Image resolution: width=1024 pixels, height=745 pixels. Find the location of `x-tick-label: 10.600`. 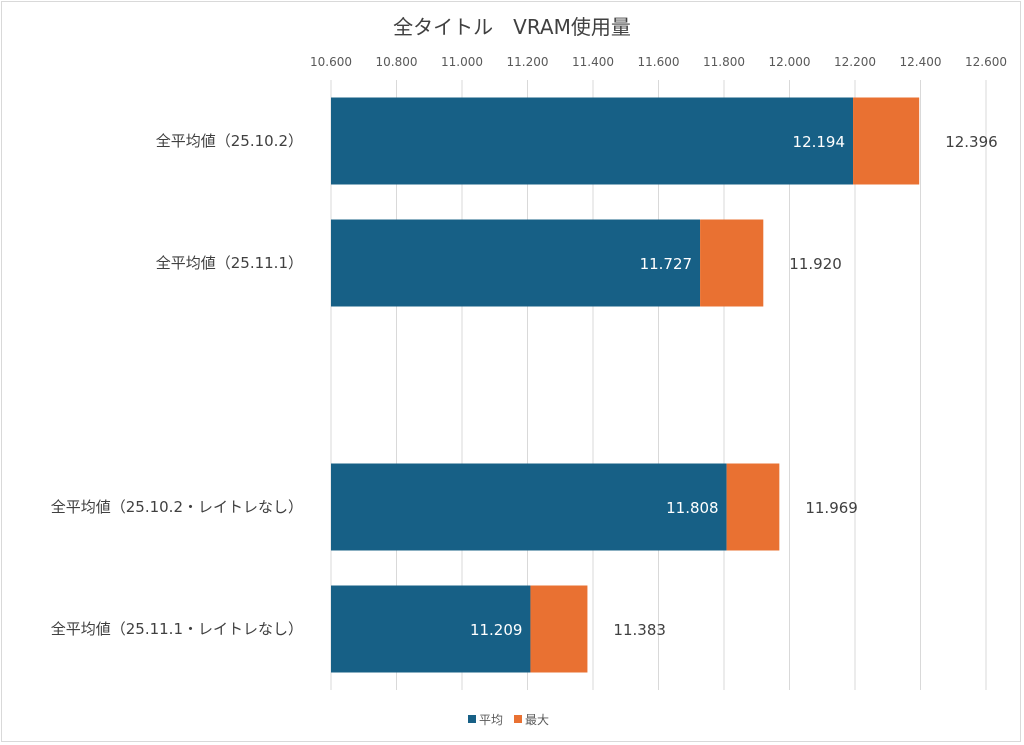

x-tick-label: 10.600 is located at coordinates (331, 62).